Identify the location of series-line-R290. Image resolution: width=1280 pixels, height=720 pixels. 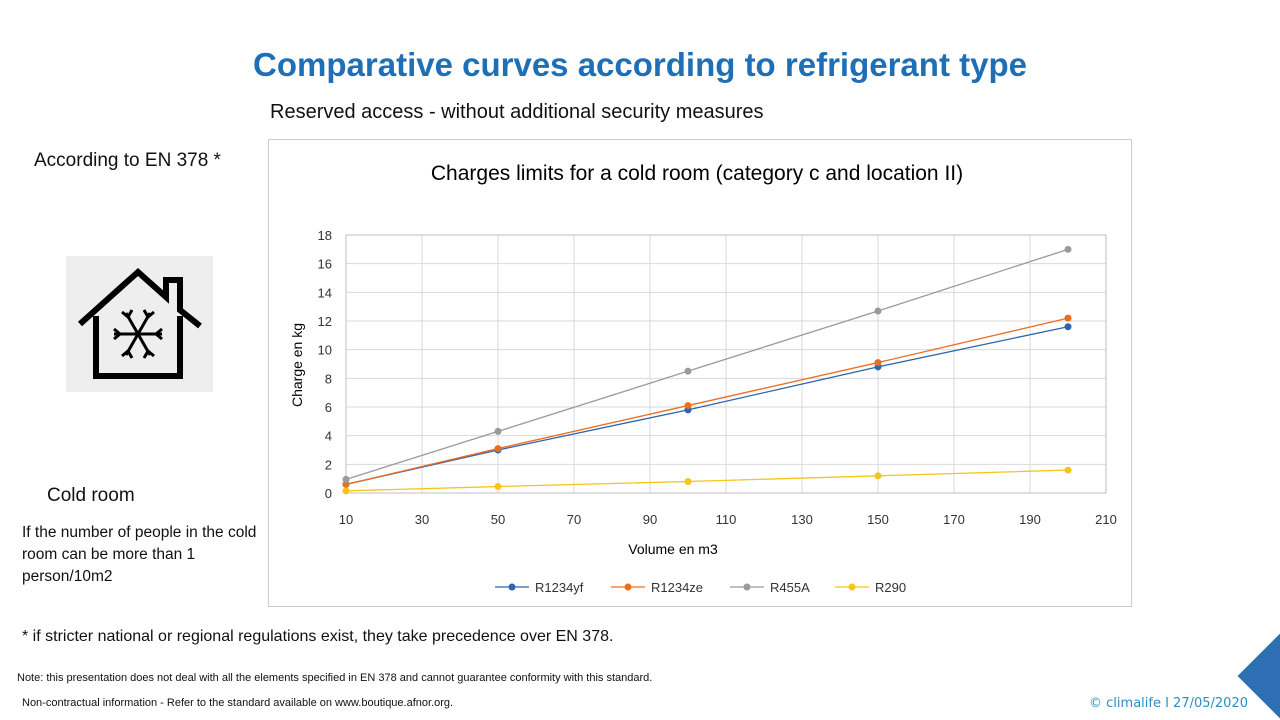
(707, 480).